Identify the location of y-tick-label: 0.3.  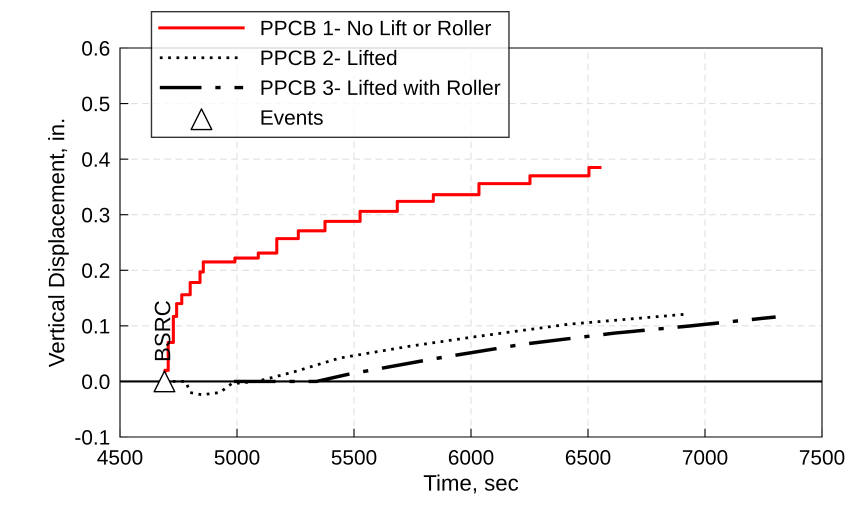
(96, 215).